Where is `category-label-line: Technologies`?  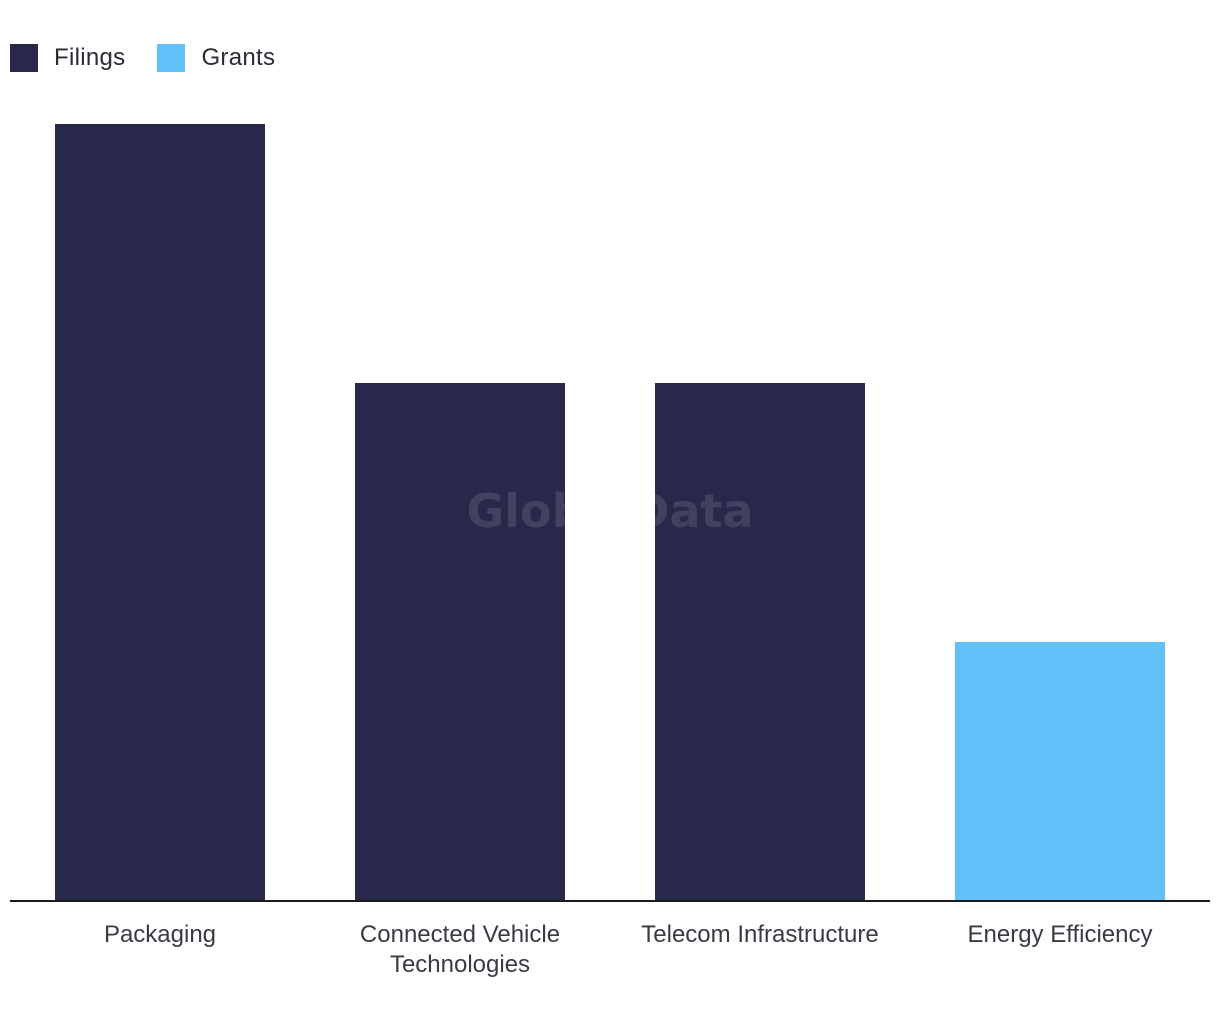 category-label-line: Technologies is located at coordinates (460, 964).